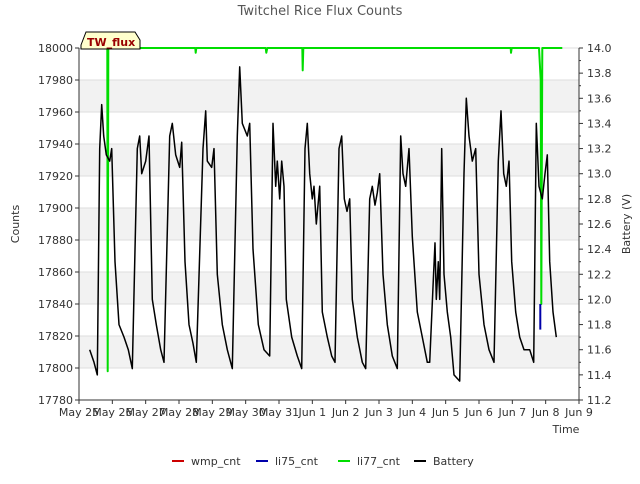 The height and width of the screenshot is (484, 640). Describe the element at coordinates (599, 274) in the screenshot. I see `y2-tick-label: 12.2` at that location.